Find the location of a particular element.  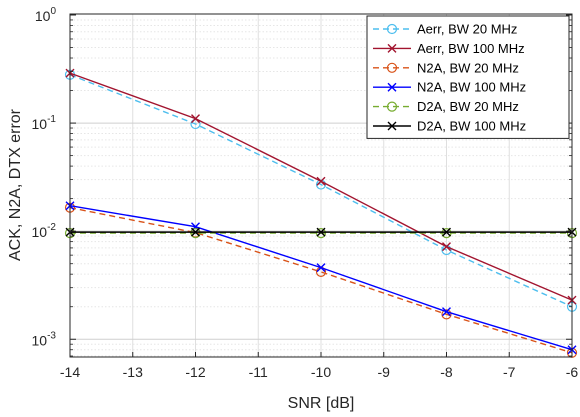

legend-label: D2A, BW 20 MHz is located at coordinates (468, 106).